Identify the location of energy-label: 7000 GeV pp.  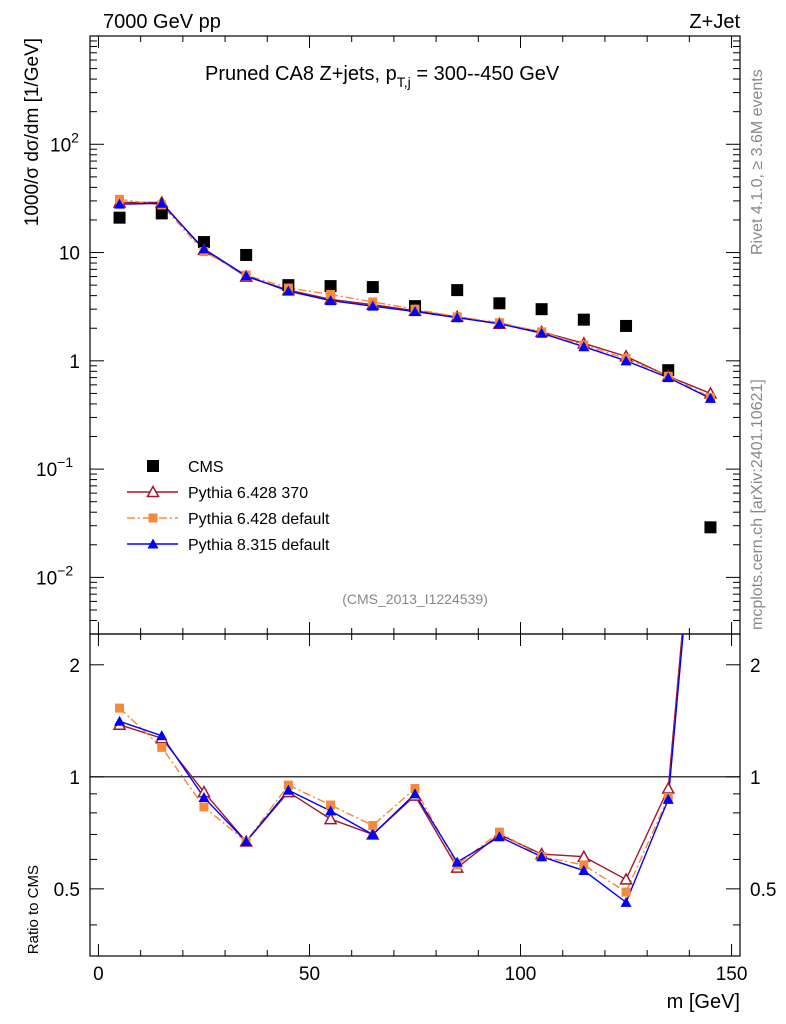
(162, 22).